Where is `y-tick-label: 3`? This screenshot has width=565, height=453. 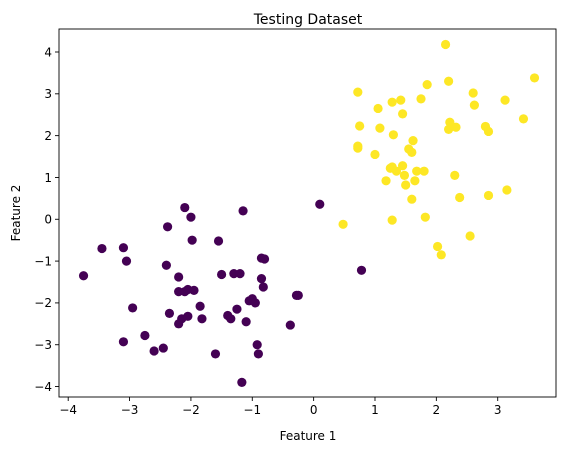 y-tick-label: 3 is located at coordinates (48, 94).